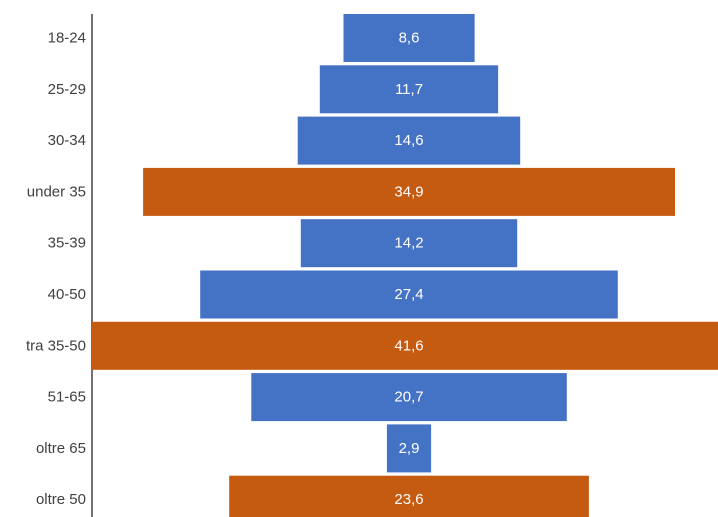 This screenshot has height=517, width=718. I want to click on category-label-tra-35-50: tra 35-50, so click(56, 345).